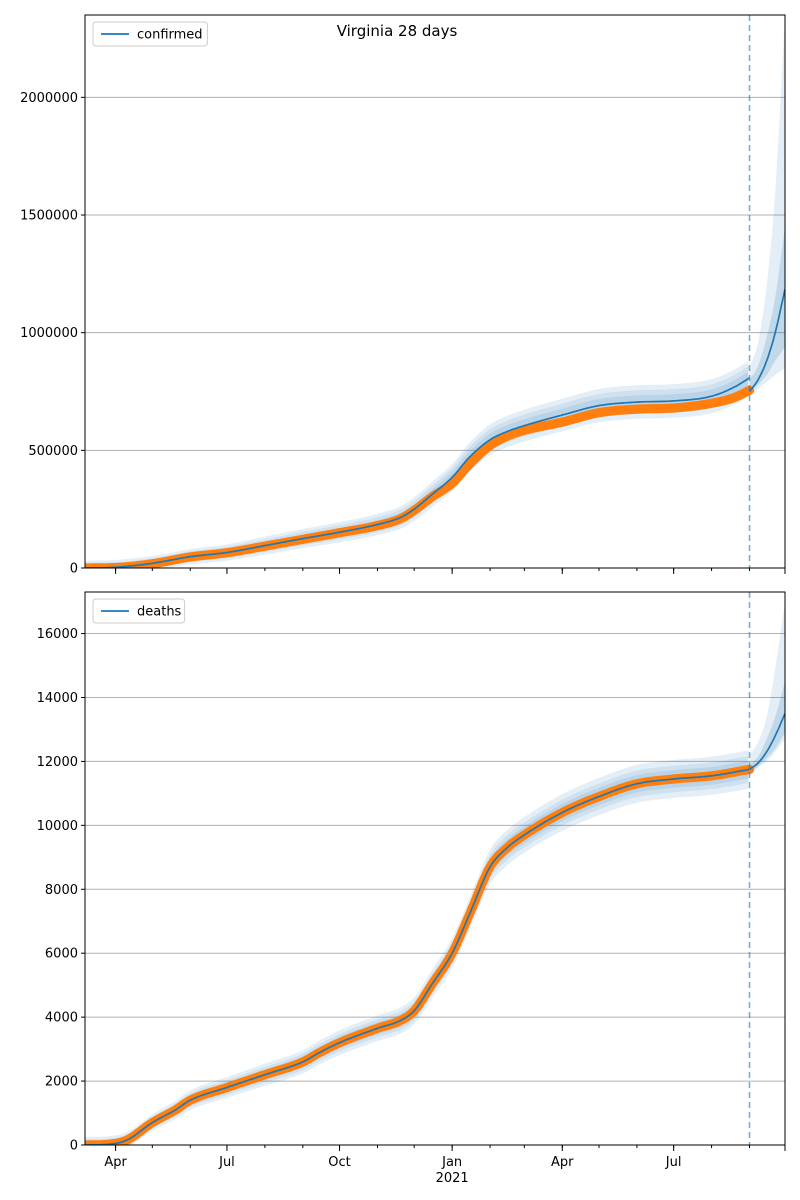 This screenshot has width=800, height=1200. I want to click on y-tick-label: 2000000, so click(49, 98).